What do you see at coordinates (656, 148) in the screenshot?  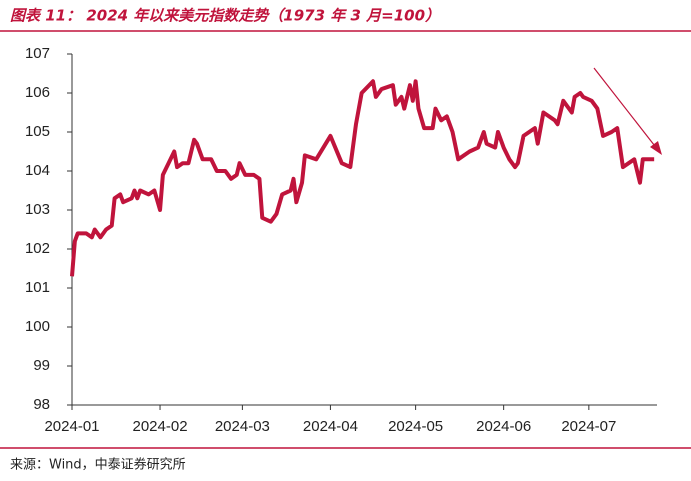 I see `trend-arrowhead` at bounding box center [656, 148].